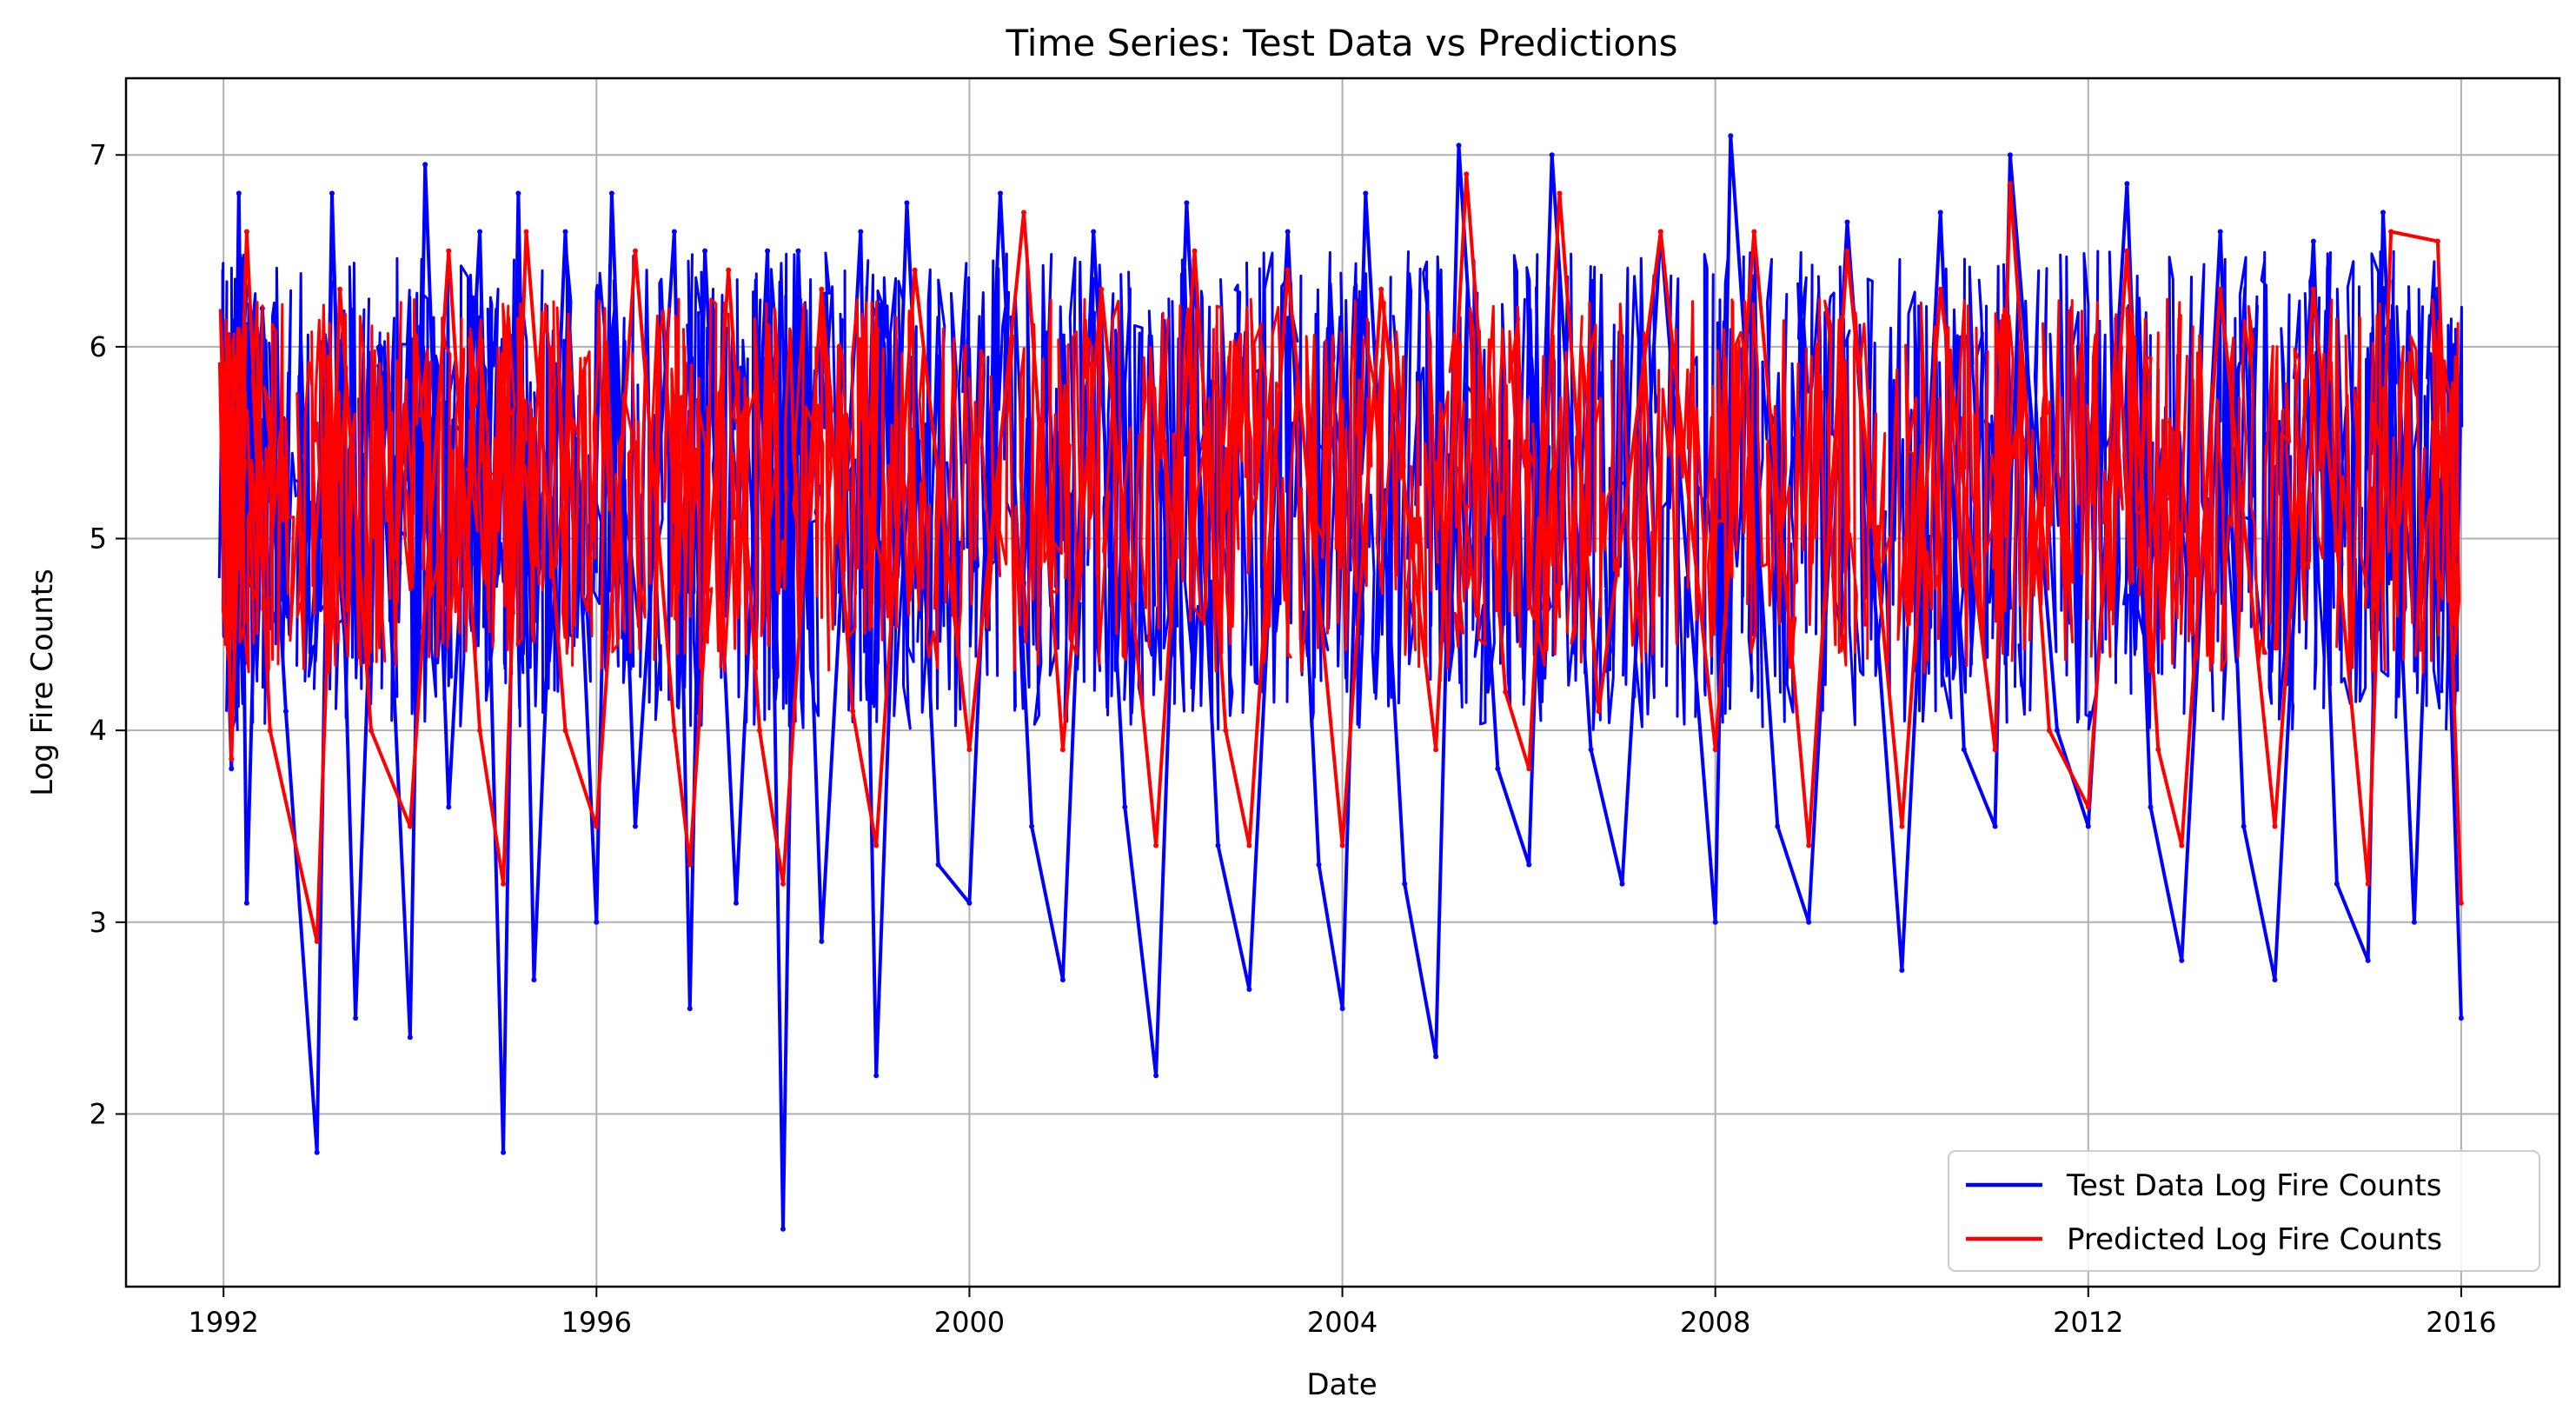 This screenshot has height=1424, width=2576. Describe the element at coordinates (596, 1322) in the screenshot. I see `x-tick-label: 1996` at that location.